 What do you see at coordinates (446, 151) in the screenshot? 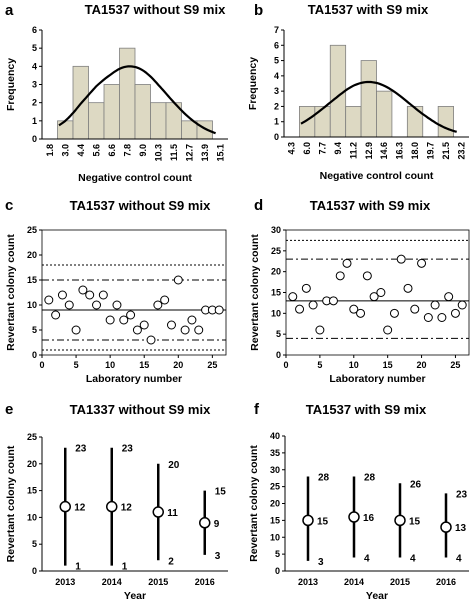
I see `x-tick-label: 21.5` at bounding box center [446, 151].